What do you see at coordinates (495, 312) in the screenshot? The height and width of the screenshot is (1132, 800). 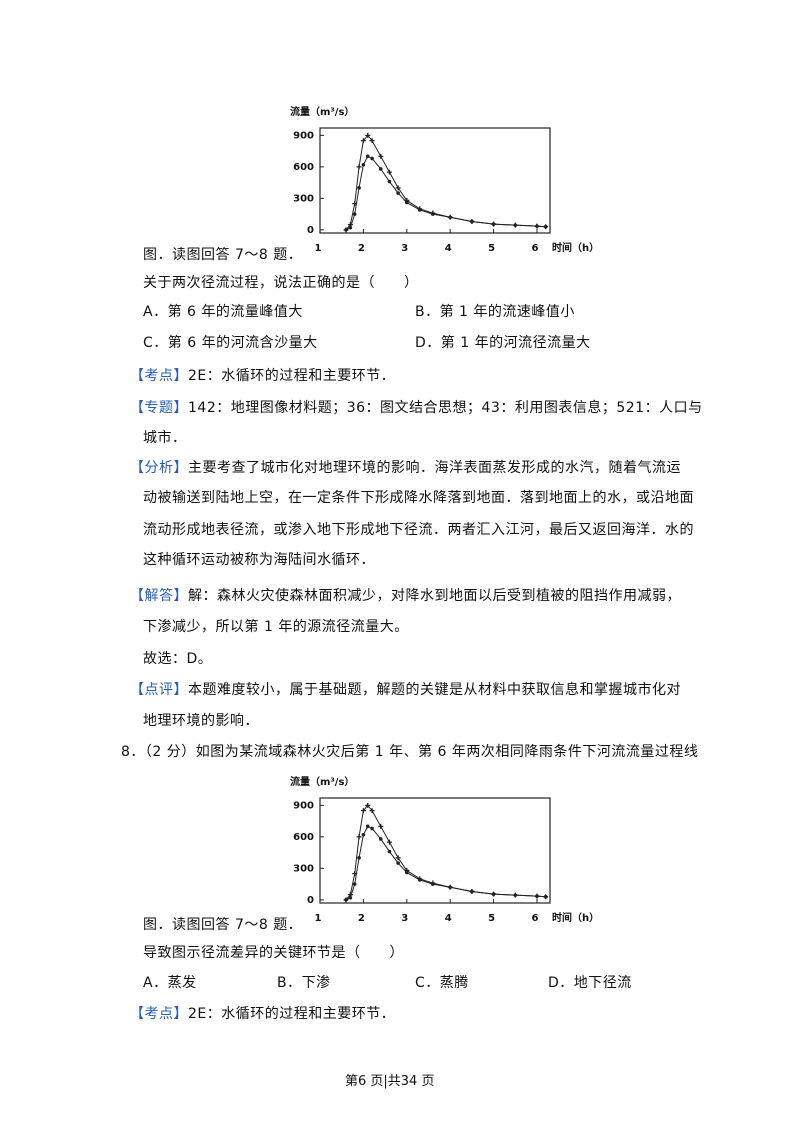 I see `option: B．第 1 年的流速峰值小` at bounding box center [495, 312].